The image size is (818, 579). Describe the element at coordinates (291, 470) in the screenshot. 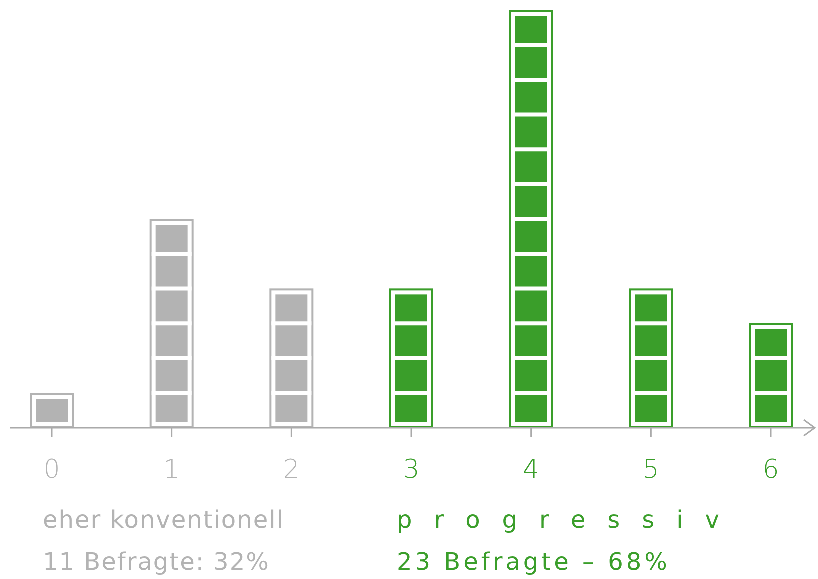

I see `x-tick-label: 2` at that location.